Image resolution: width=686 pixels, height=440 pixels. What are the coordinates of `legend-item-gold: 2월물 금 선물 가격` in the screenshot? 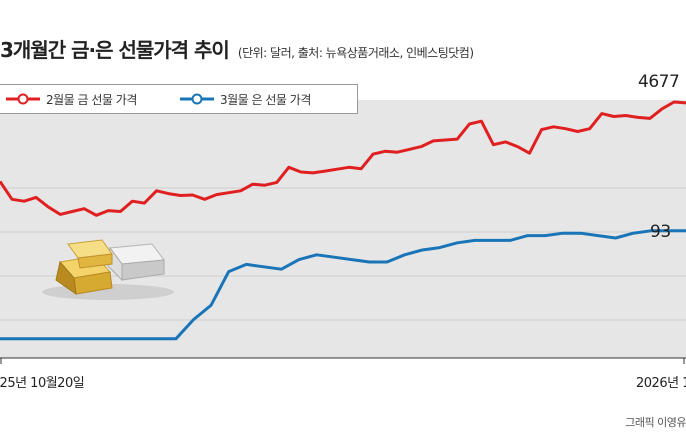 It's located at (71, 99).